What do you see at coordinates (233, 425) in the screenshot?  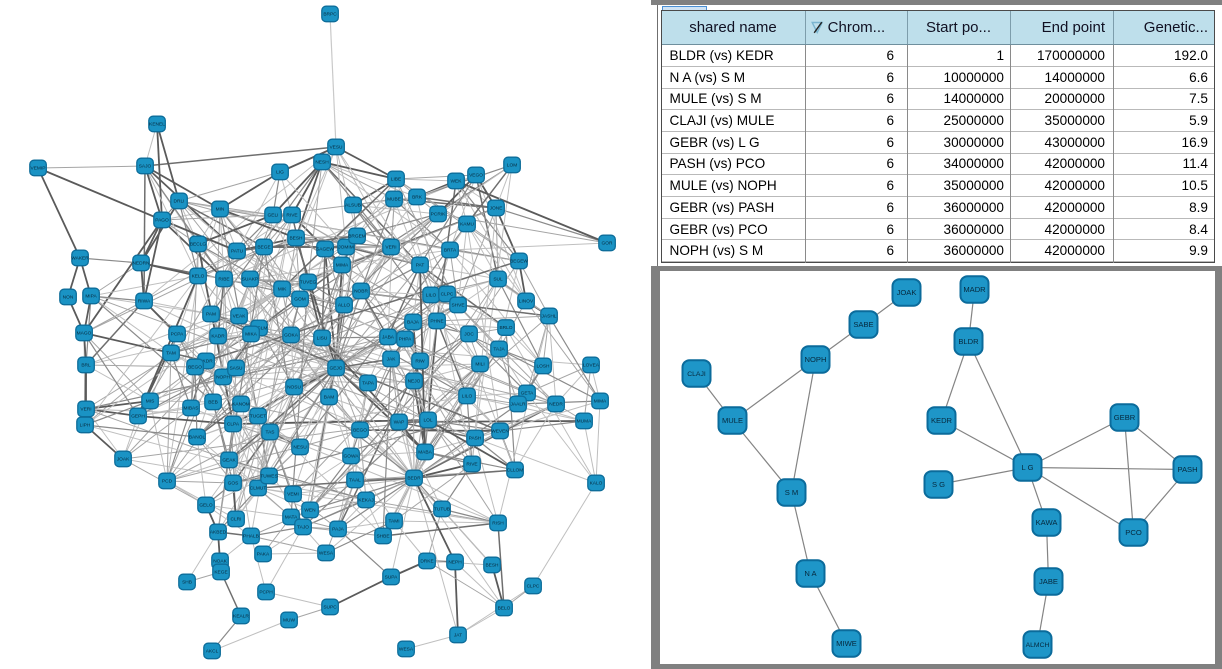 I see `svg-text: CLPA` at bounding box center [233, 425].